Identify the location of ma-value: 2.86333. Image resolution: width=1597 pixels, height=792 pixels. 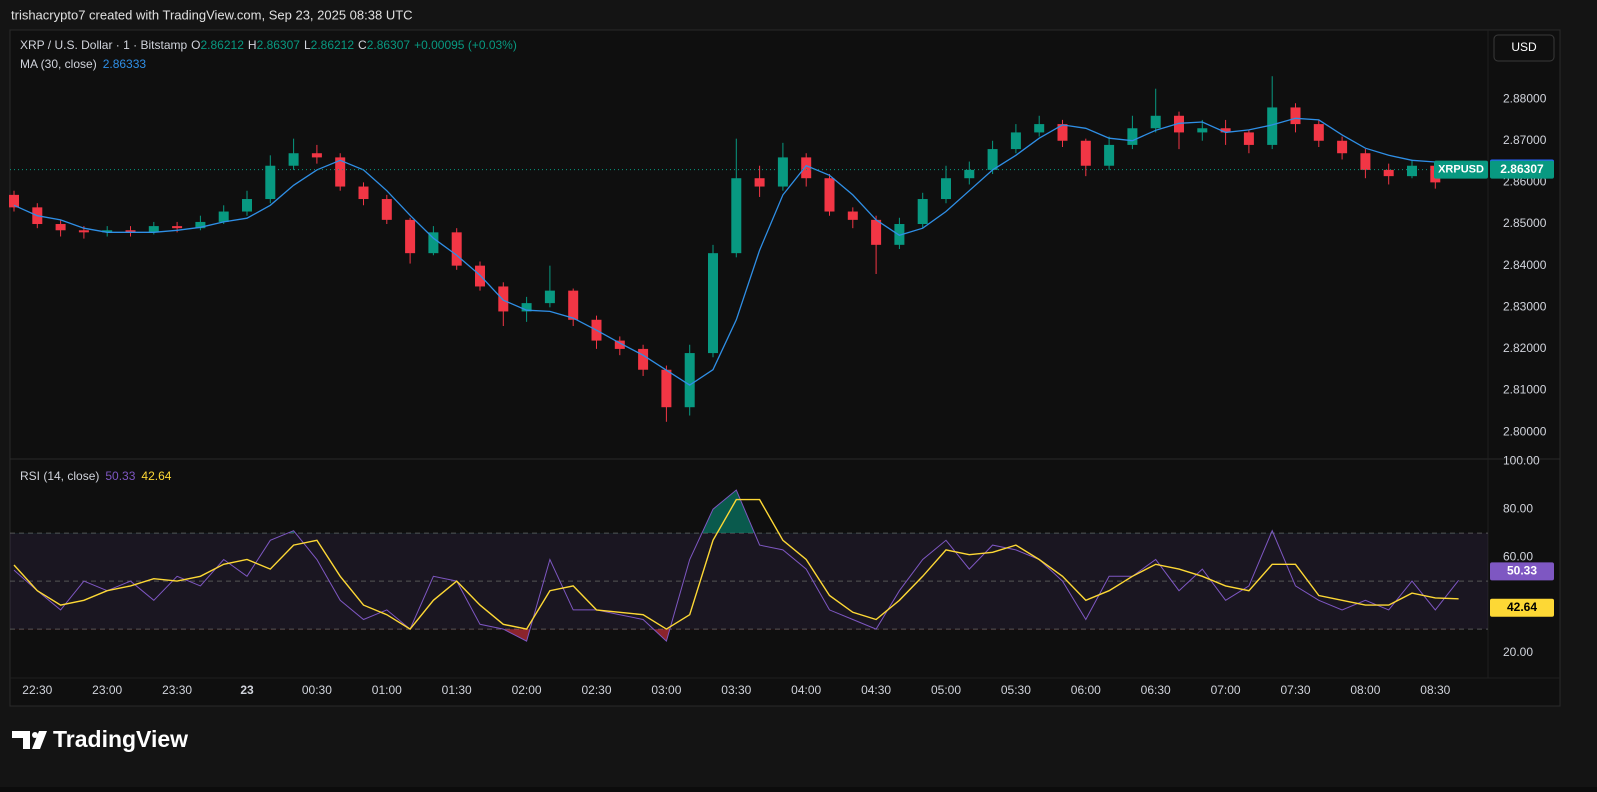
(125, 64).